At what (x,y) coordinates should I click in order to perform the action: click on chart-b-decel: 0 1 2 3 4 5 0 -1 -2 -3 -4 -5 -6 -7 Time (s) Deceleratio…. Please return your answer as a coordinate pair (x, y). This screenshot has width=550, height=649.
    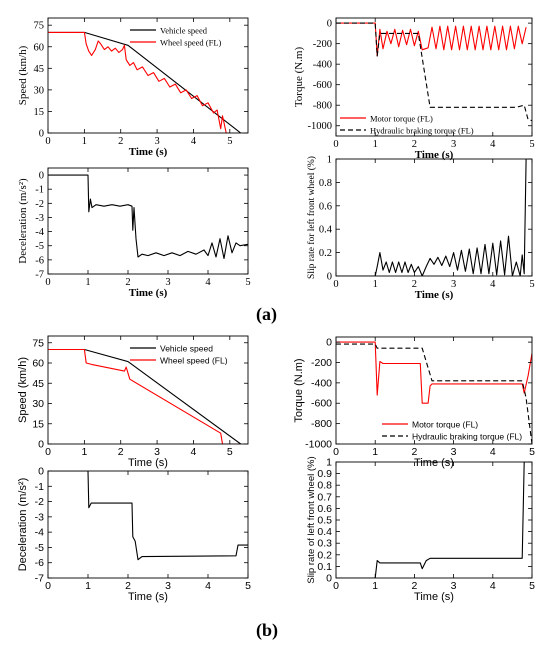
    Looking at the image, I should click on (134, 535).